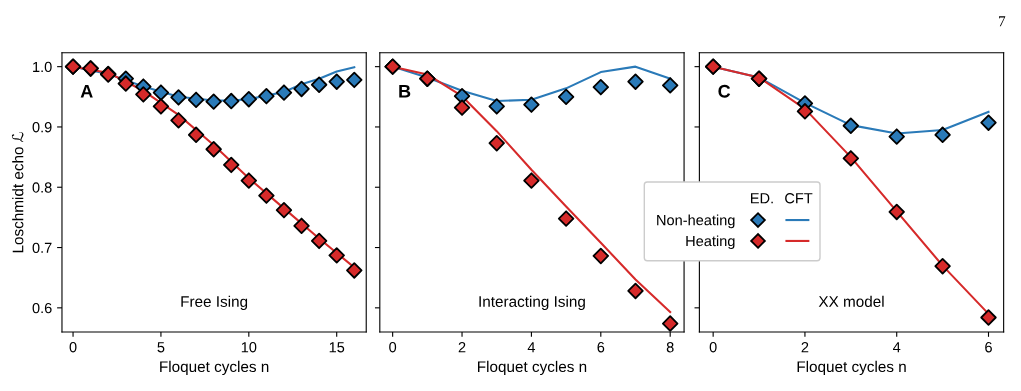 The width and height of the screenshot is (1021, 391). I want to click on legend-label: Heating, so click(710, 242).